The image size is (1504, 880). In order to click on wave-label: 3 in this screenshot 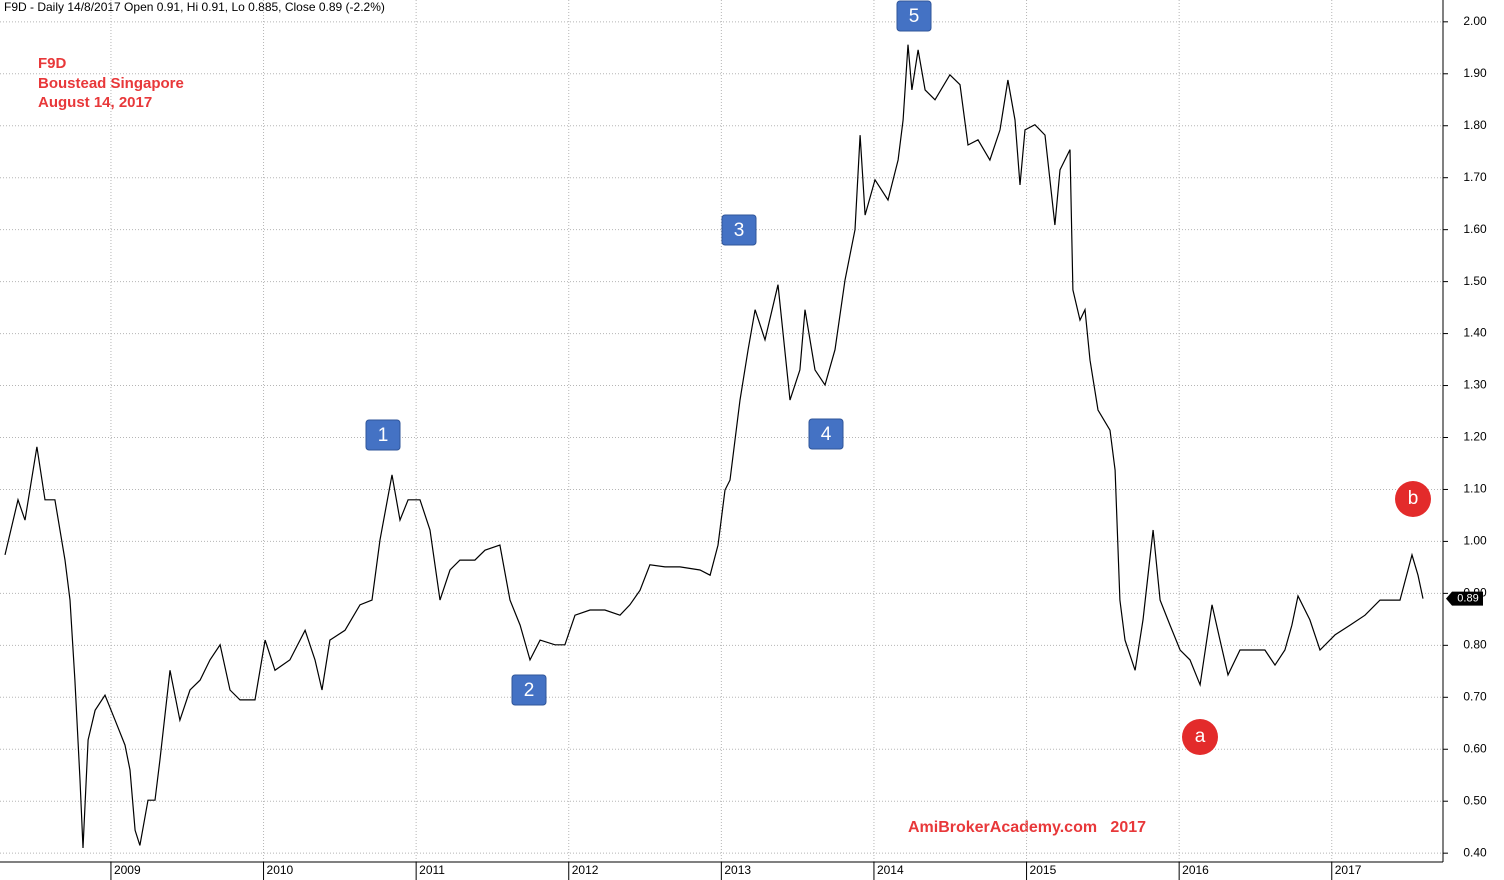, I will do `click(739, 230)`.